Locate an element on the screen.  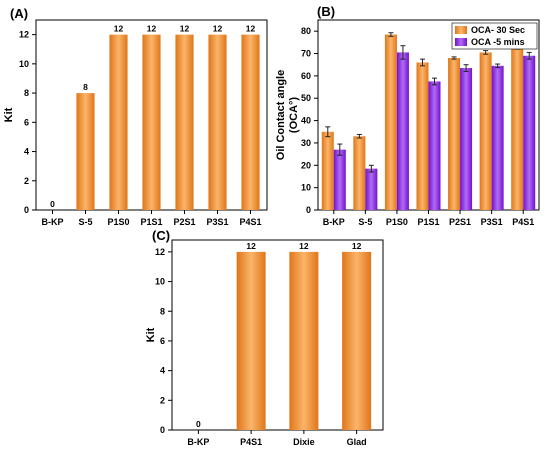
x-tick-label: Glad is located at coordinates (357, 442).